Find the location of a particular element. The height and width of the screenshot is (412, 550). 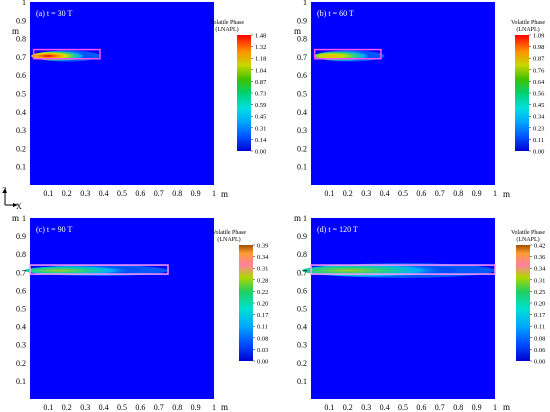

colorbar-tick-label: 0.03 is located at coordinates (262, 350).